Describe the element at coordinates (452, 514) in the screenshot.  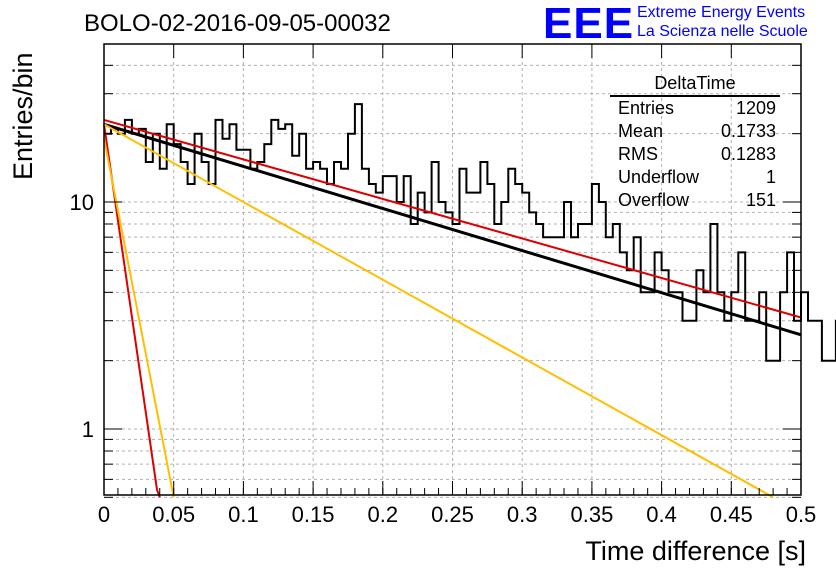
I see `x-tick-label: 0.25` at that location.